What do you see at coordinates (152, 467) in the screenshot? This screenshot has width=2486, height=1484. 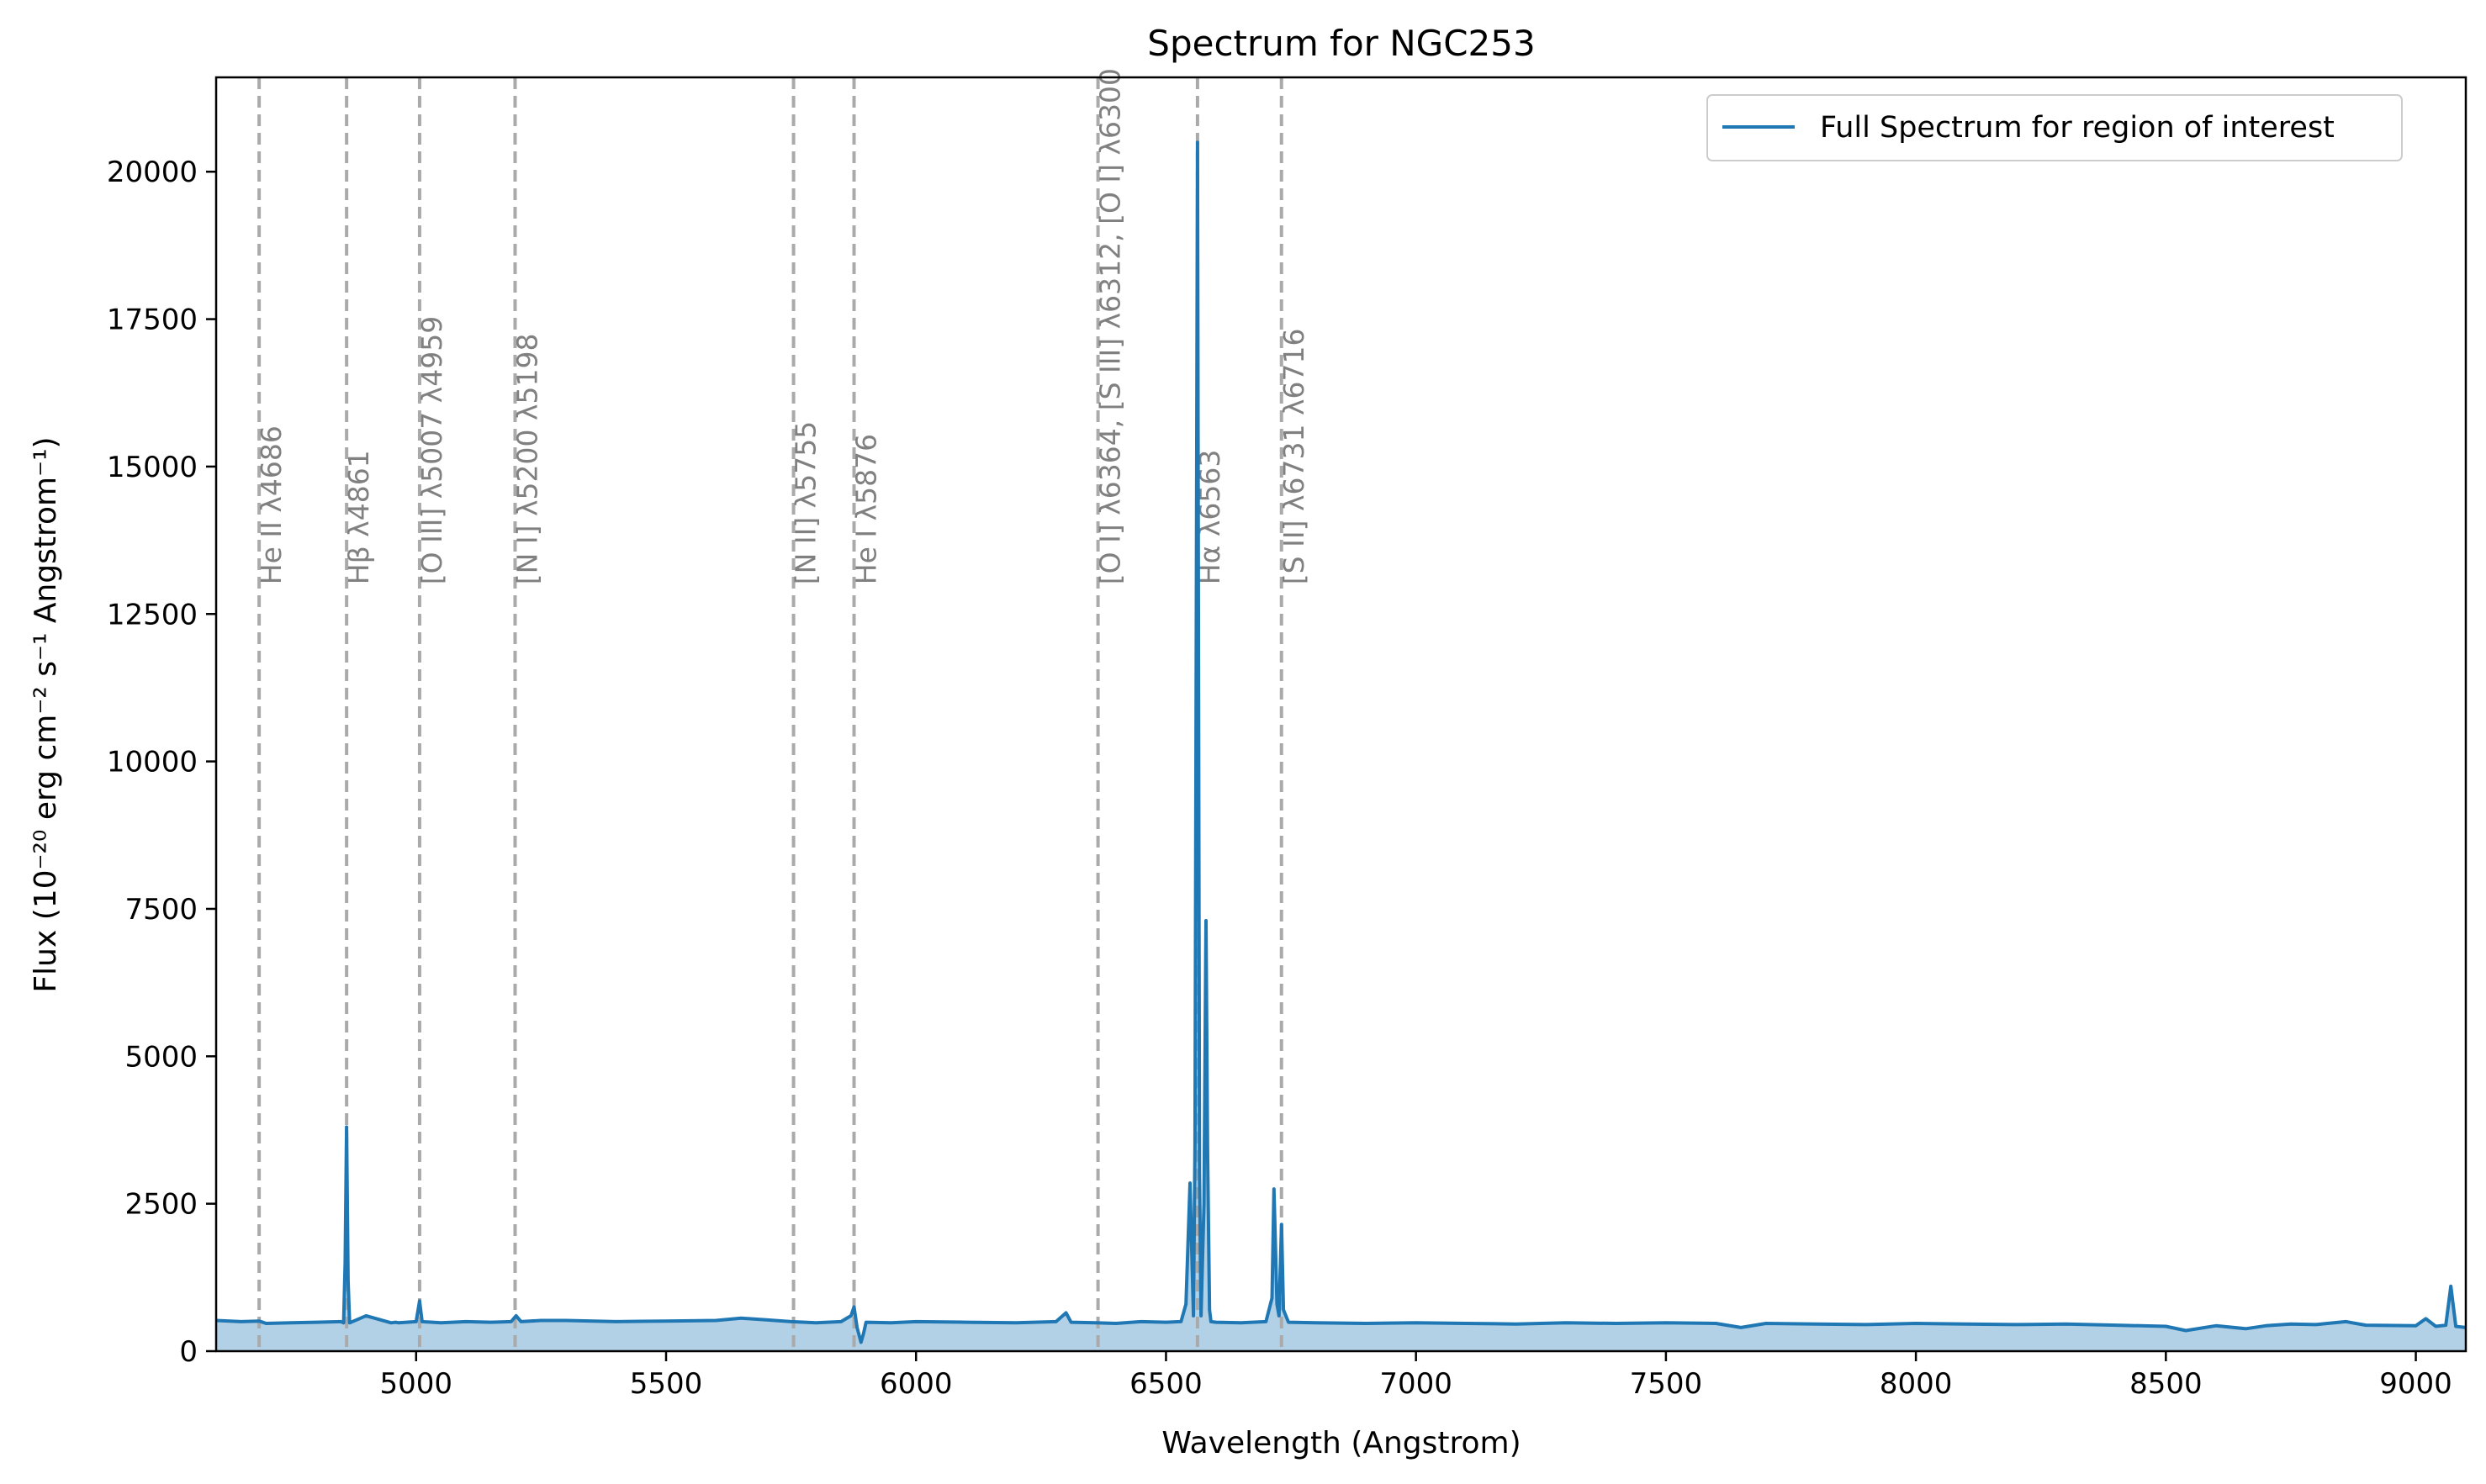 I see `y-tick-label: 15000` at bounding box center [152, 467].